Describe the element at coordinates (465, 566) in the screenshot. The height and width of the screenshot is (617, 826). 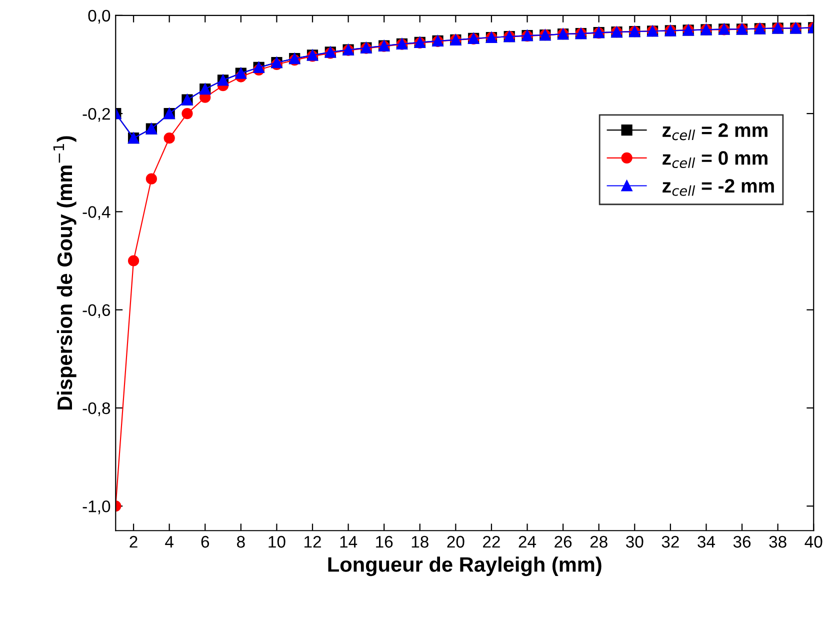
I see `x-axis-title: Longueur de Rayleigh (mm)` at that location.